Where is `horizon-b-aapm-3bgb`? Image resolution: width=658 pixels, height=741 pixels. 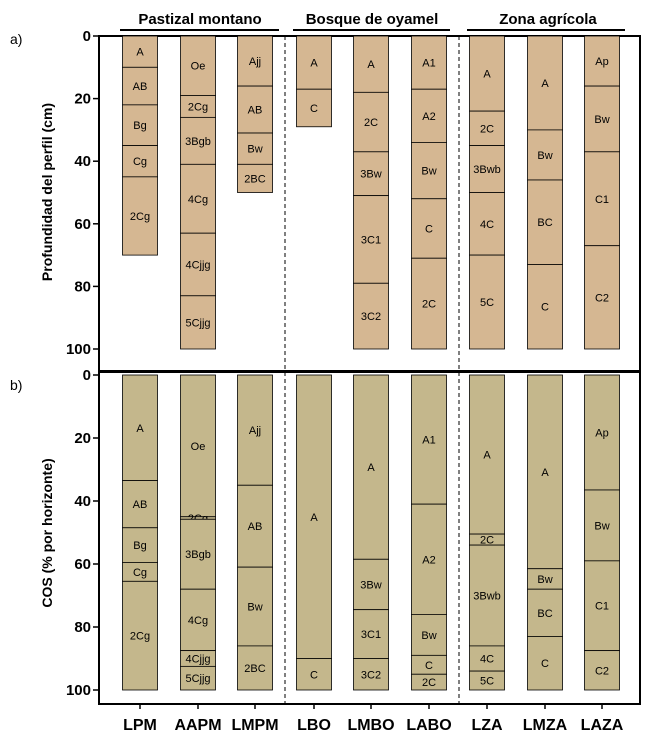
horizon-b-aapm-3bgb is located at coordinates (198, 554).